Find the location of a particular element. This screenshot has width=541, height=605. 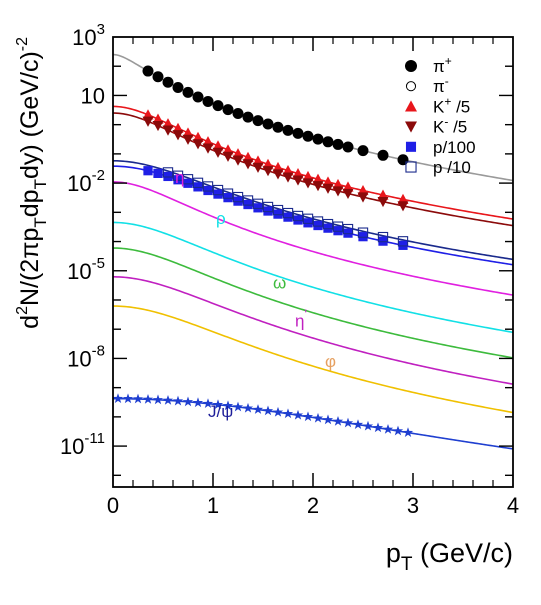

legend-label-rest: /10 is located at coordinates (456, 167).